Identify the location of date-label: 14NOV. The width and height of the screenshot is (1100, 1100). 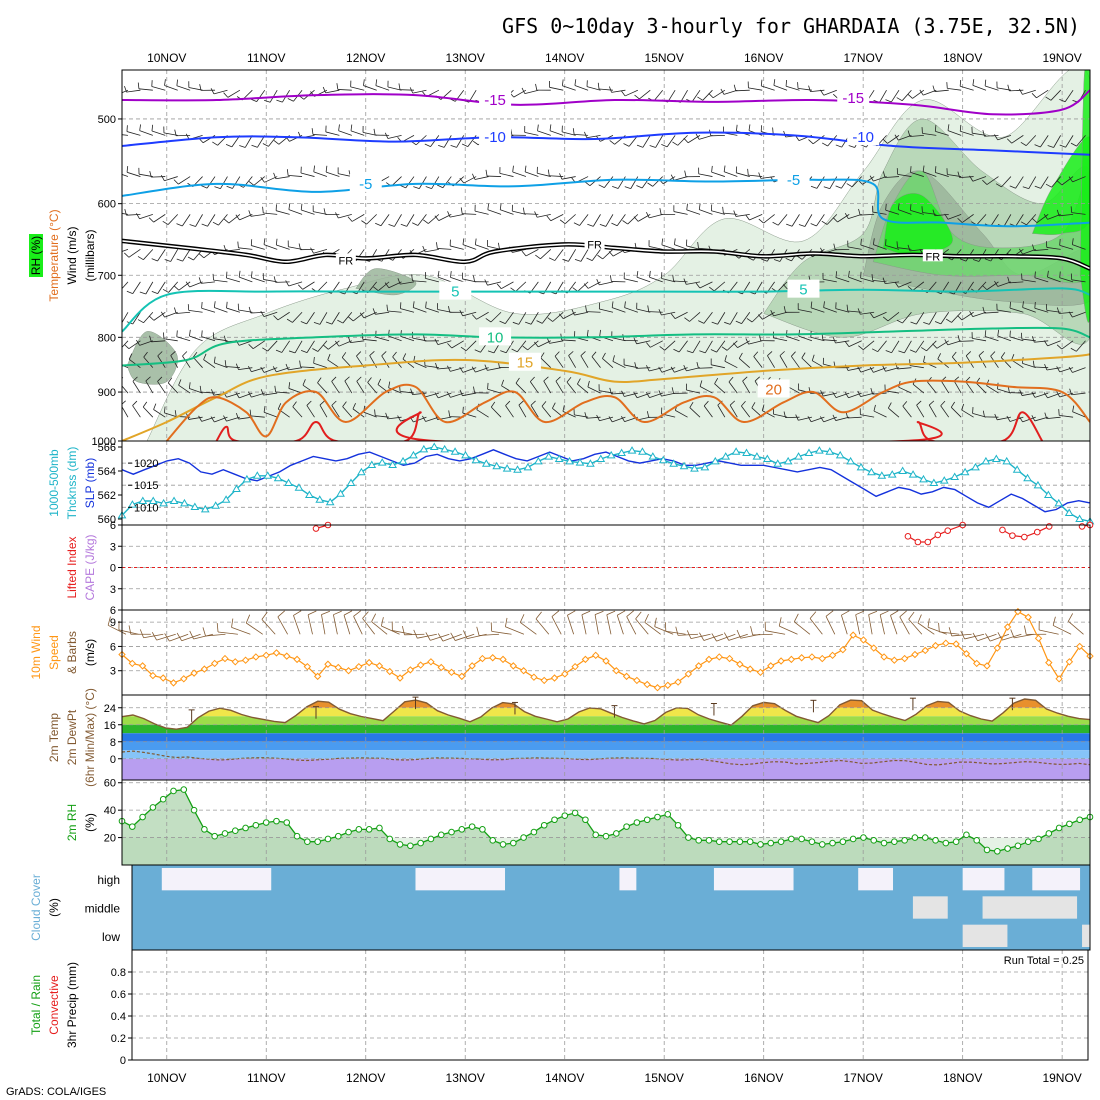
(564, 1078).